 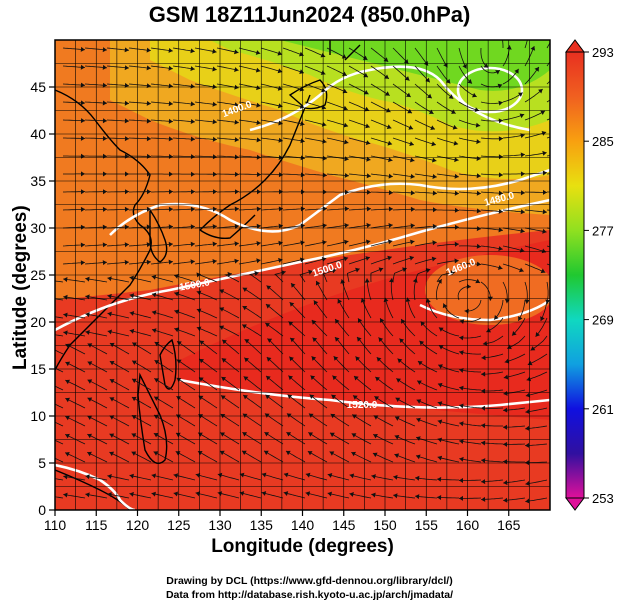 I want to click on x-tick-label: 110, so click(x=55, y=525).